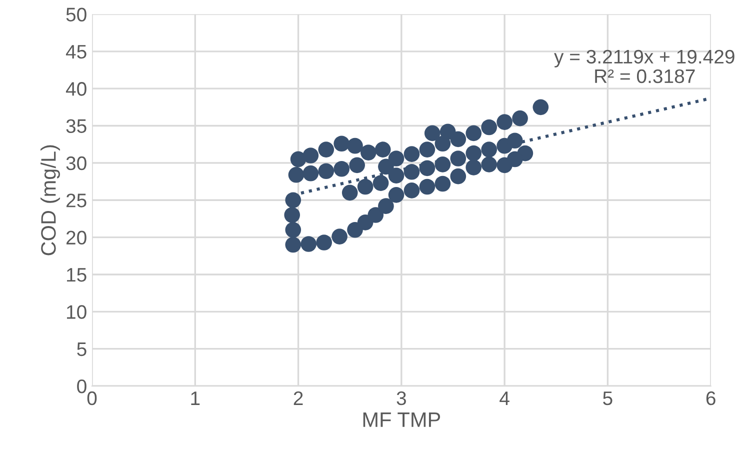 This screenshot has width=742, height=459. I want to click on y-tick-label: 10, so click(76, 312).